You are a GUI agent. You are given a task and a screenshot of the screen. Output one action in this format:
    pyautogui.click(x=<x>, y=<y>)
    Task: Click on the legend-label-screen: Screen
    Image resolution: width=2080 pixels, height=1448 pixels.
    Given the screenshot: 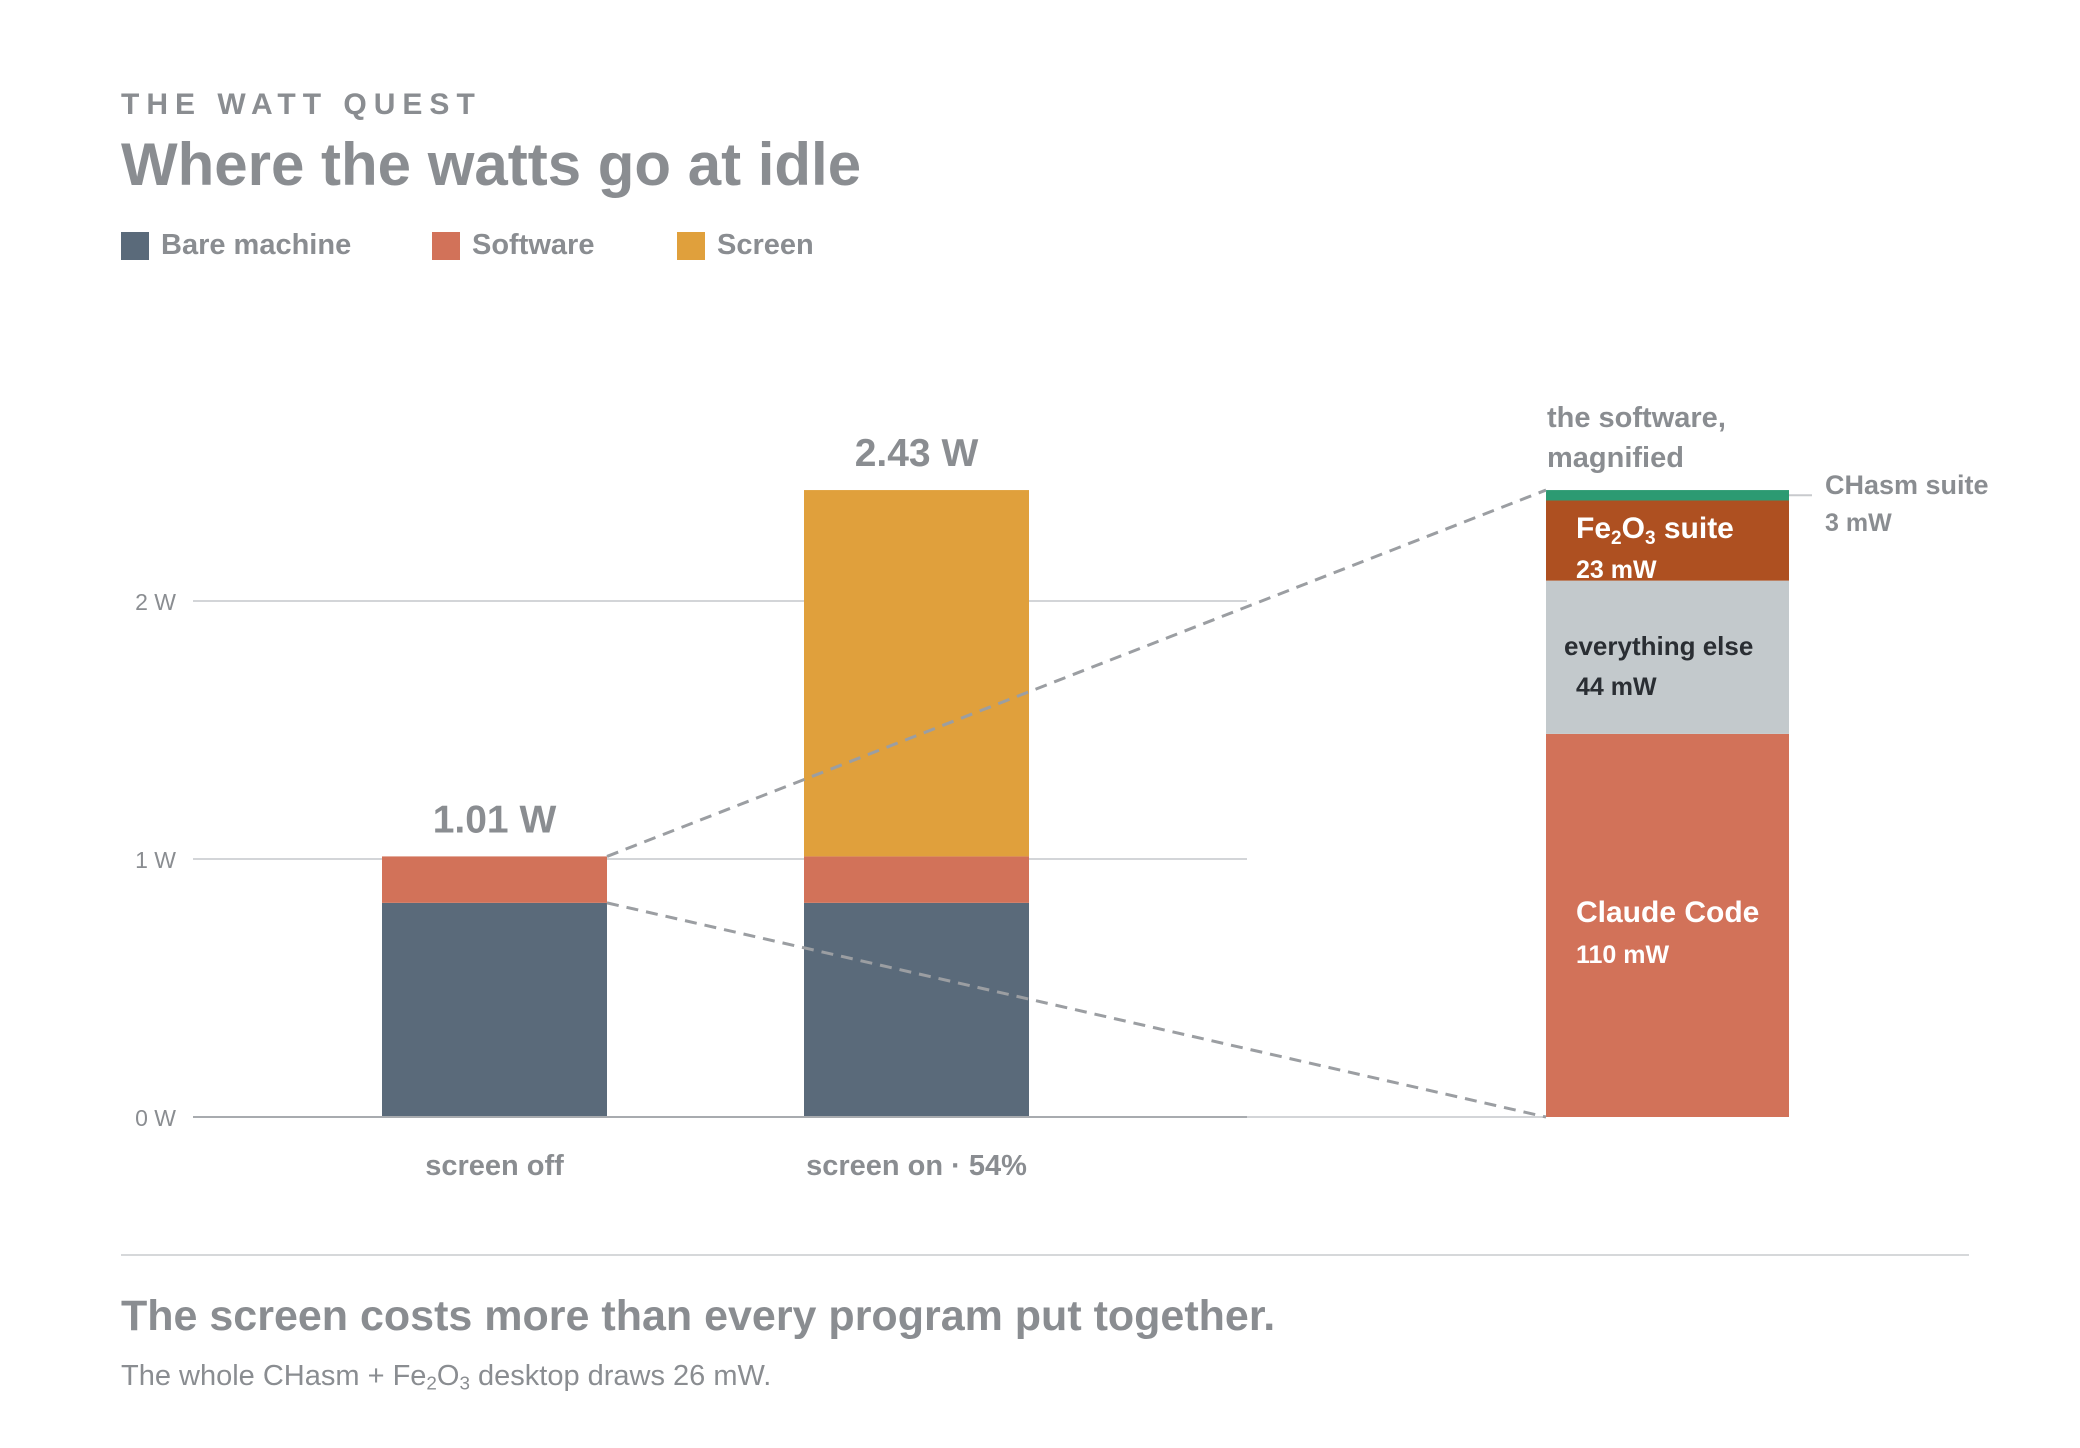 What is the action you would take?
    pyautogui.click(x=765, y=245)
    